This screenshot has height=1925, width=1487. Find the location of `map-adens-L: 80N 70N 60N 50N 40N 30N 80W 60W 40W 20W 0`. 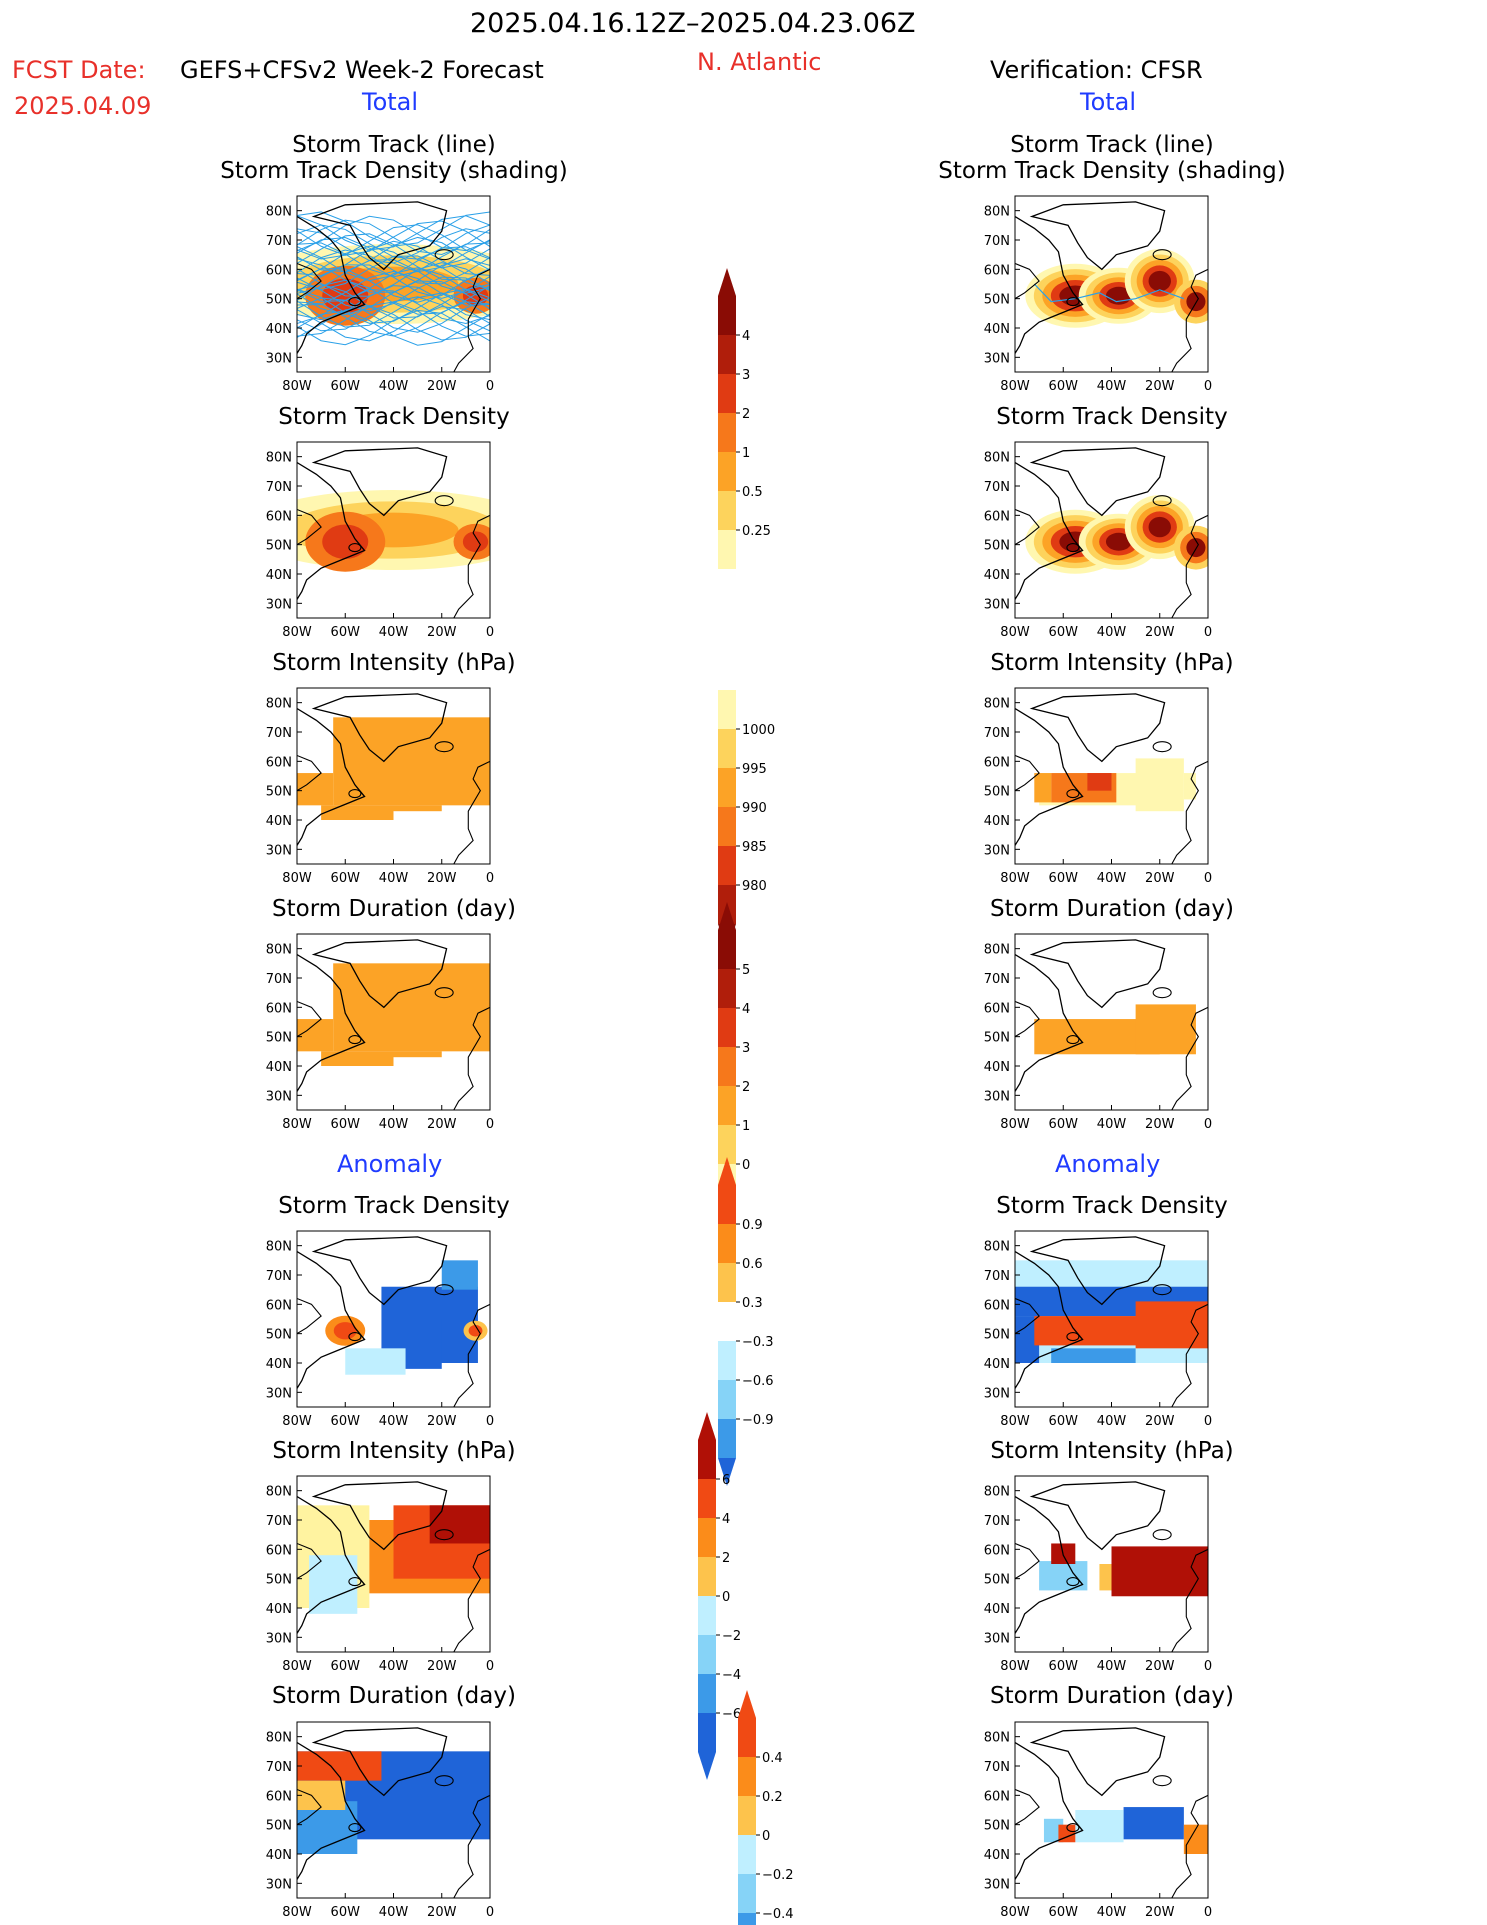

map-adens-L: 80N 70N 60N 50N 40N 30N 80W 60W 40W 20W 0 is located at coordinates (380, 1329).